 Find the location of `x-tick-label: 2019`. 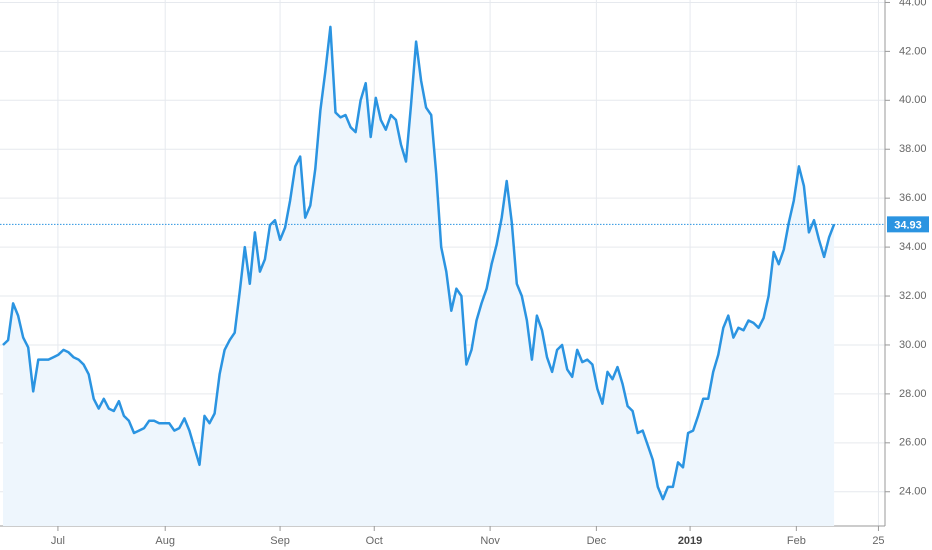

x-tick-label: 2019 is located at coordinates (690, 541).